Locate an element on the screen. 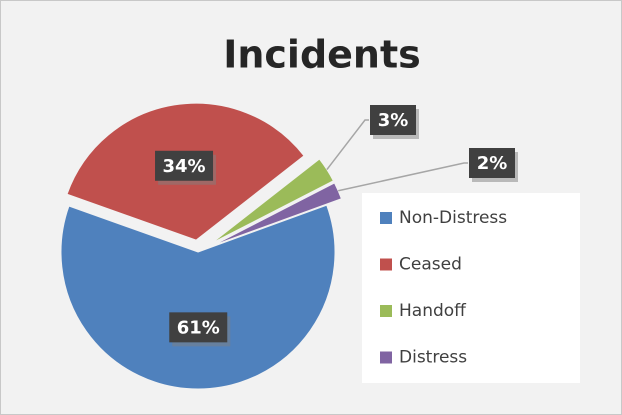  data-label: 2% is located at coordinates (492, 163).